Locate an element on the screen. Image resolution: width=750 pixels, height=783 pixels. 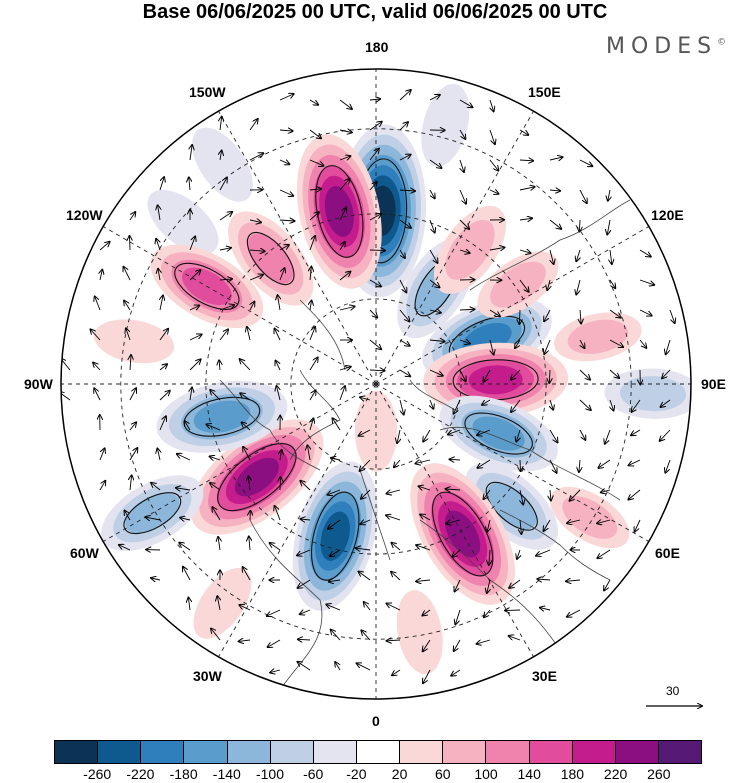
colorbar is located at coordinates (378, 752).